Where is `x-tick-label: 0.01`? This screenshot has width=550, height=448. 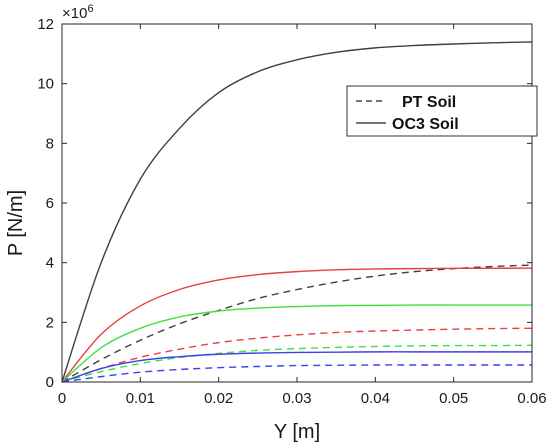 x-tick-label: 0.01 is located at coordinates (140, 398).